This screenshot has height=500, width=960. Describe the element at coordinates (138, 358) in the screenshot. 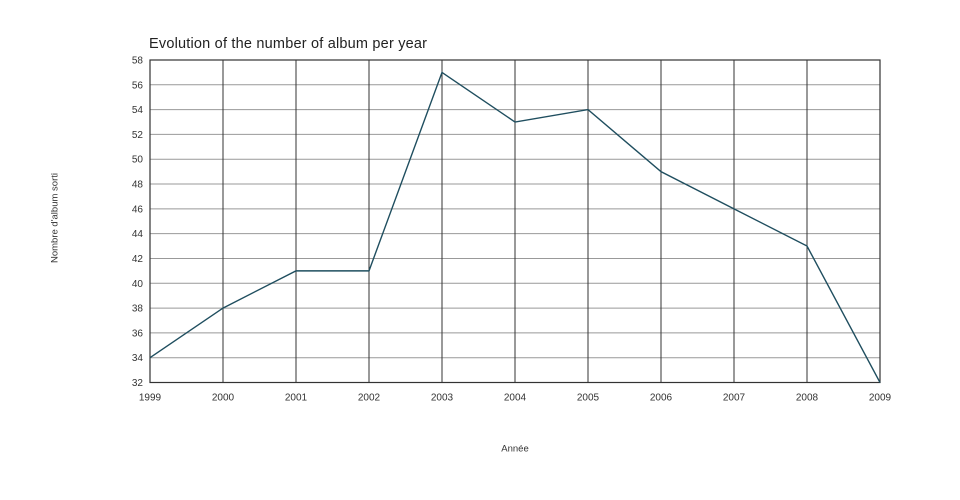

I see `y-tick-label: 34` at that location.